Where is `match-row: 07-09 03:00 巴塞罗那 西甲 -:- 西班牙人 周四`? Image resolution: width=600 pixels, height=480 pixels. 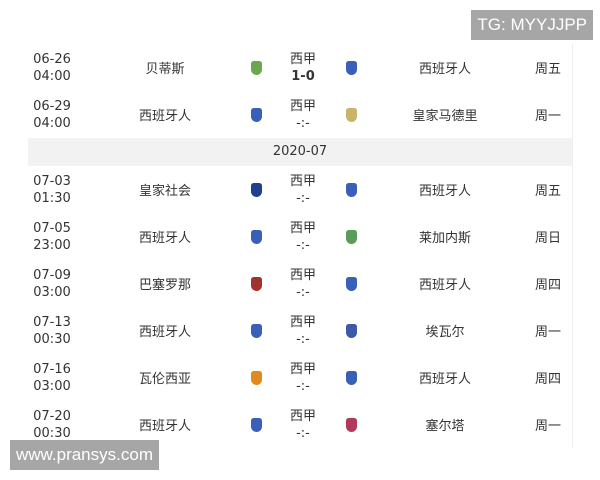
match-row: 07-09 03:00 巴塞罗那 西甲 -:- 西班牙人 周四 is located at coordinates (300, 283).